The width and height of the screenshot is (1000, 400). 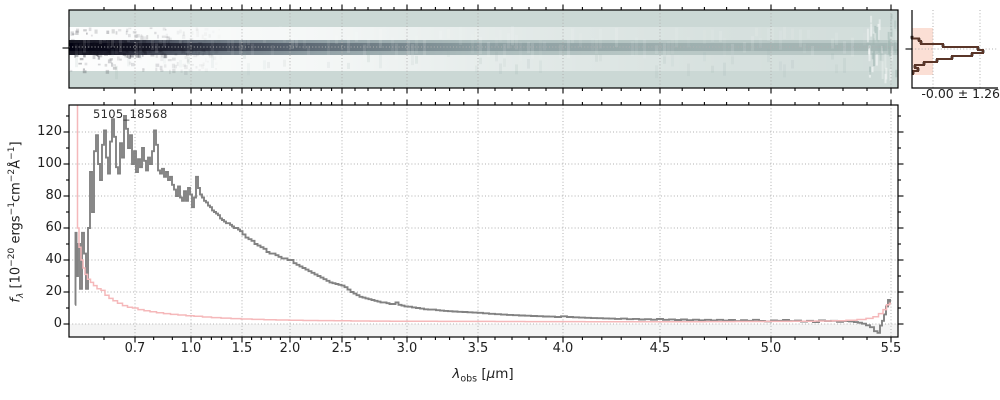 What do you see at coordinates (563, 348) in the screenshot?
I see `x-tick-label: 4.0` at bounding box center [563, 348].